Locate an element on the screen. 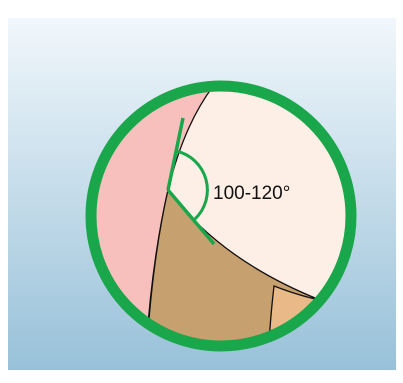 This screenshot has width=403, height=383. angle-label: 100-120° is located at coordinates (251, 193).